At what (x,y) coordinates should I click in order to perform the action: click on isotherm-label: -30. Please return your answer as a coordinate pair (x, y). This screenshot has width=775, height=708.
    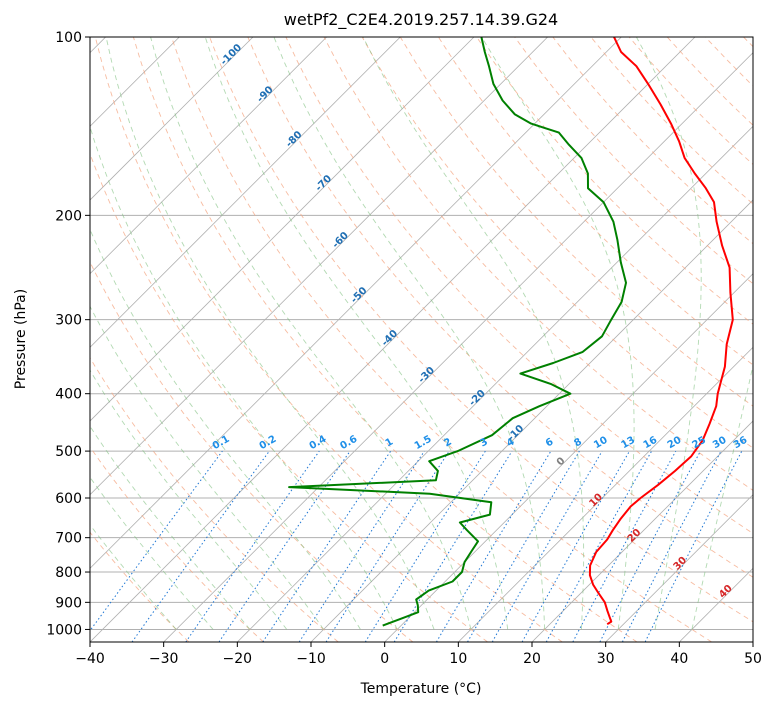
    Looking at the image, I should click on (427, 375).